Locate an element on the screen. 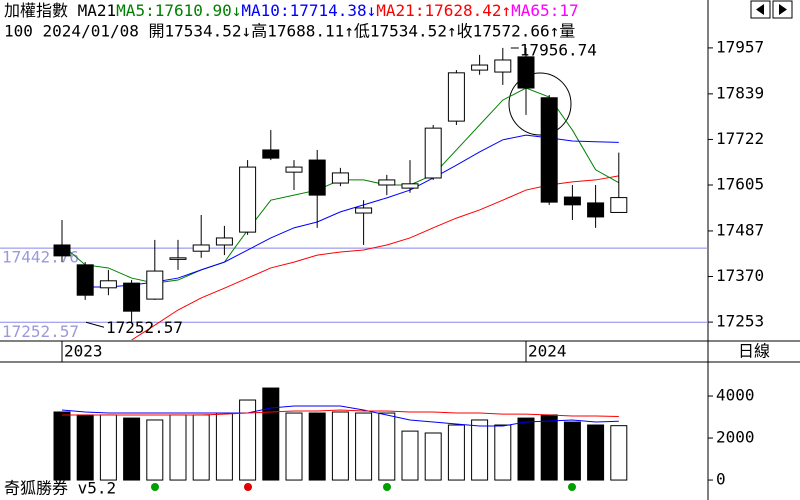 The image size is (800, 500). header-item: MA21:17628.42 is located at coordinates (438, 10).